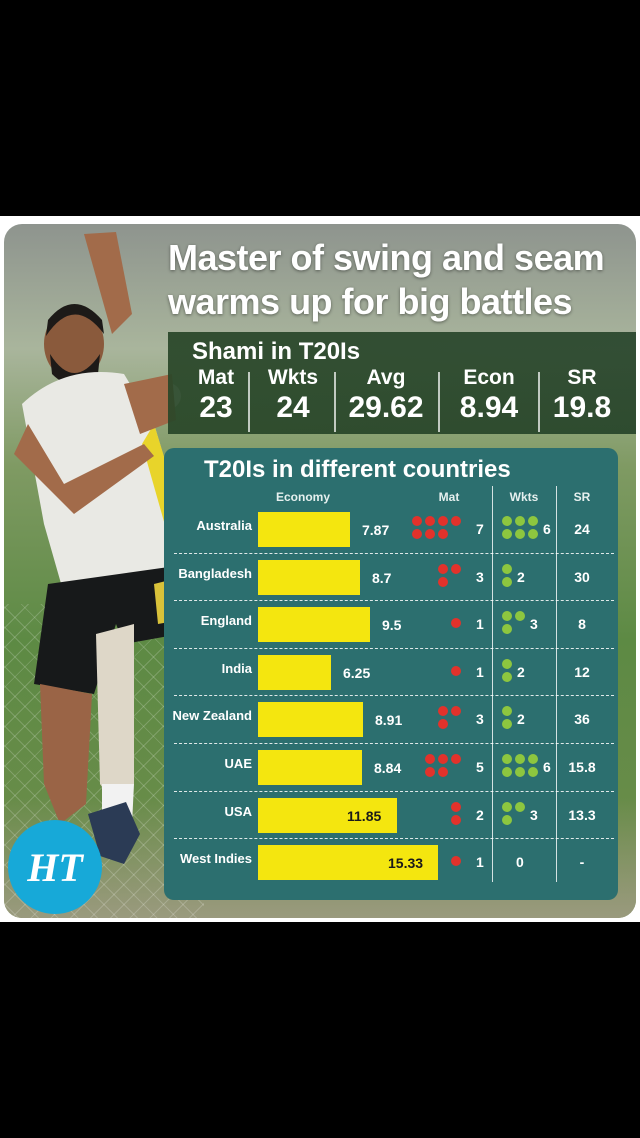 This screenshot has width=640, height=1138. What do you see at coordinates (376, 530) in the screenshot?
I see `economy-value: 7.87` at bounding box center [376, 530].